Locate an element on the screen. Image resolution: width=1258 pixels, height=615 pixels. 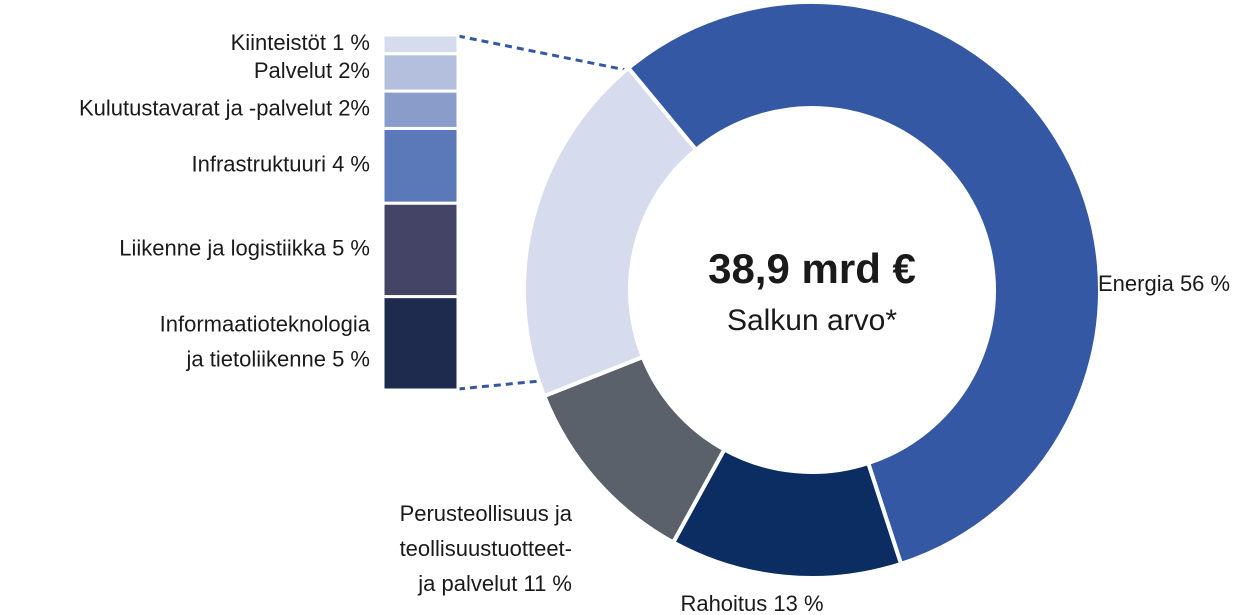
segment-label: teollisuustuotteet- is located at coordinates (486, 548).